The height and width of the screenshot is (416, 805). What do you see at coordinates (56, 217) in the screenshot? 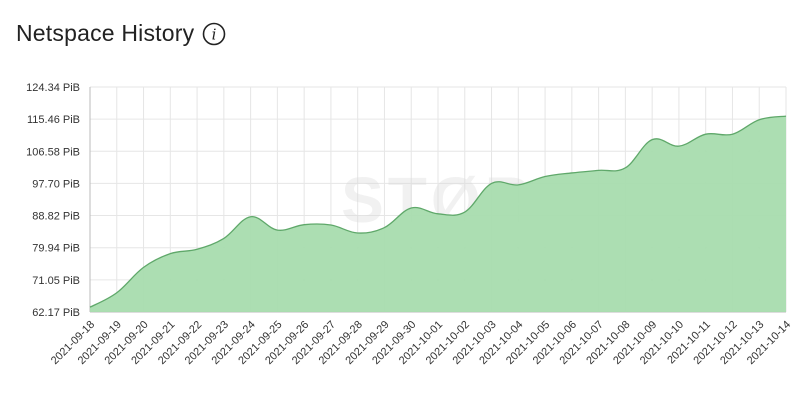
I see `y-tick-label: 88.82 PiB` at bounding box center [56, 217].